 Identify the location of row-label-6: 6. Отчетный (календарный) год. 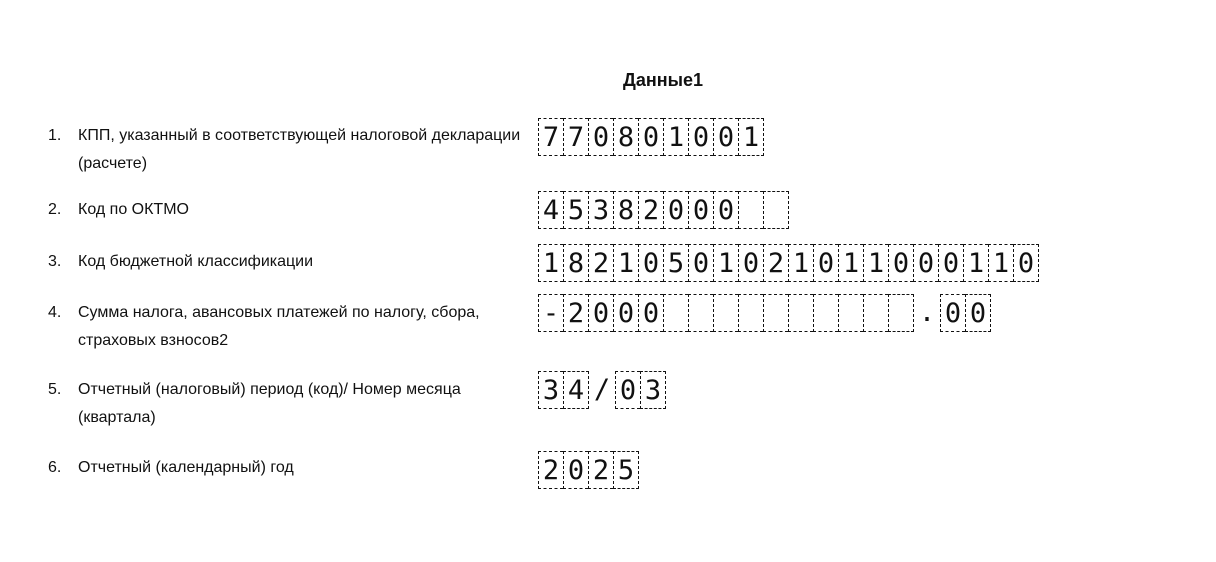
(293, 468).